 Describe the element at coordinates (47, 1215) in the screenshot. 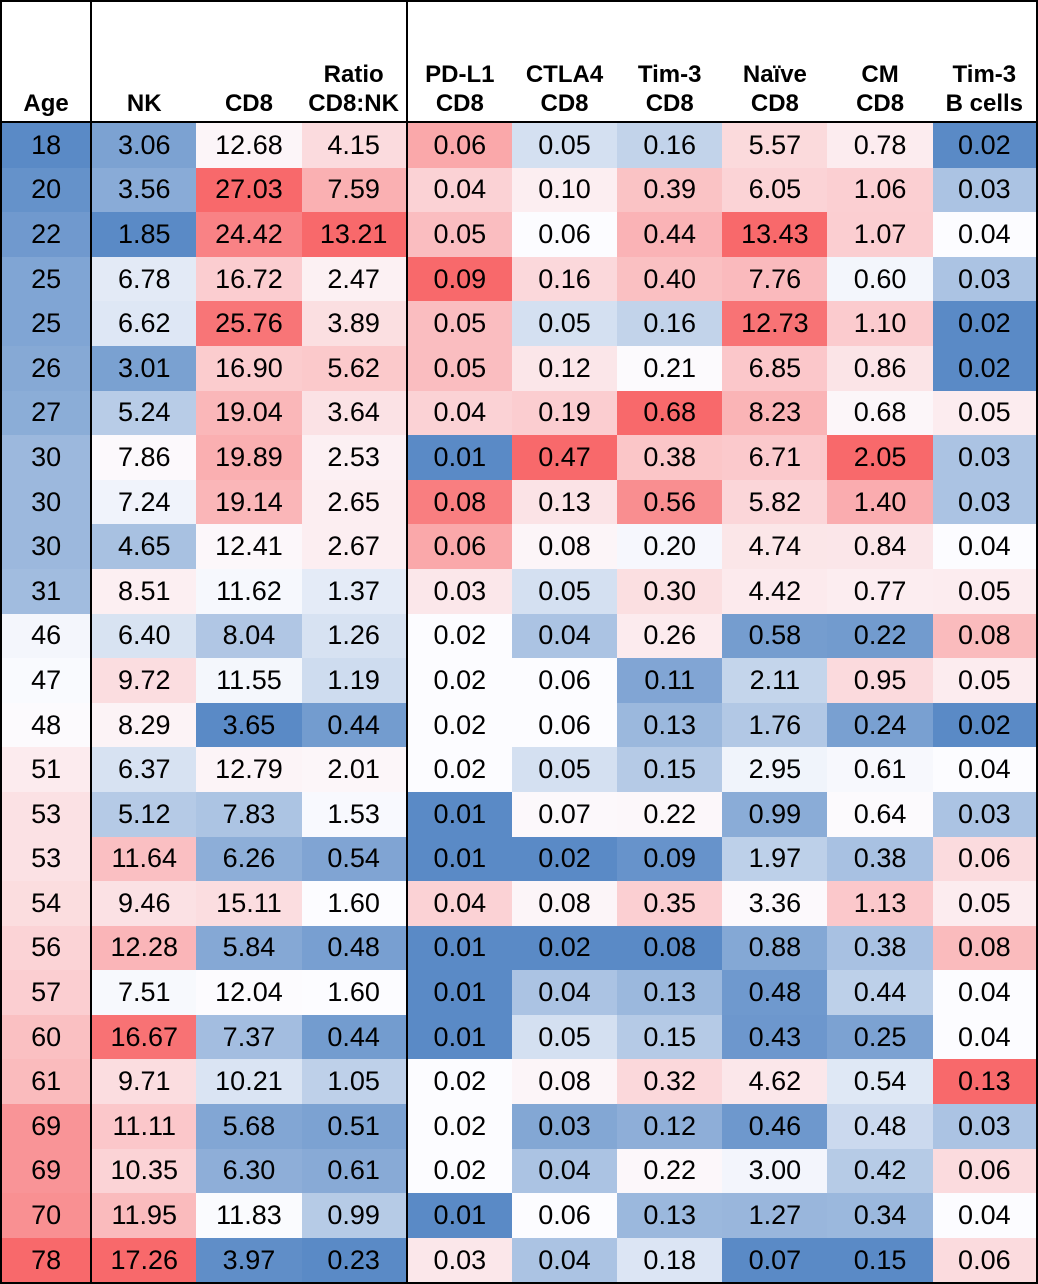

I see `age-cell: 70` at that location.